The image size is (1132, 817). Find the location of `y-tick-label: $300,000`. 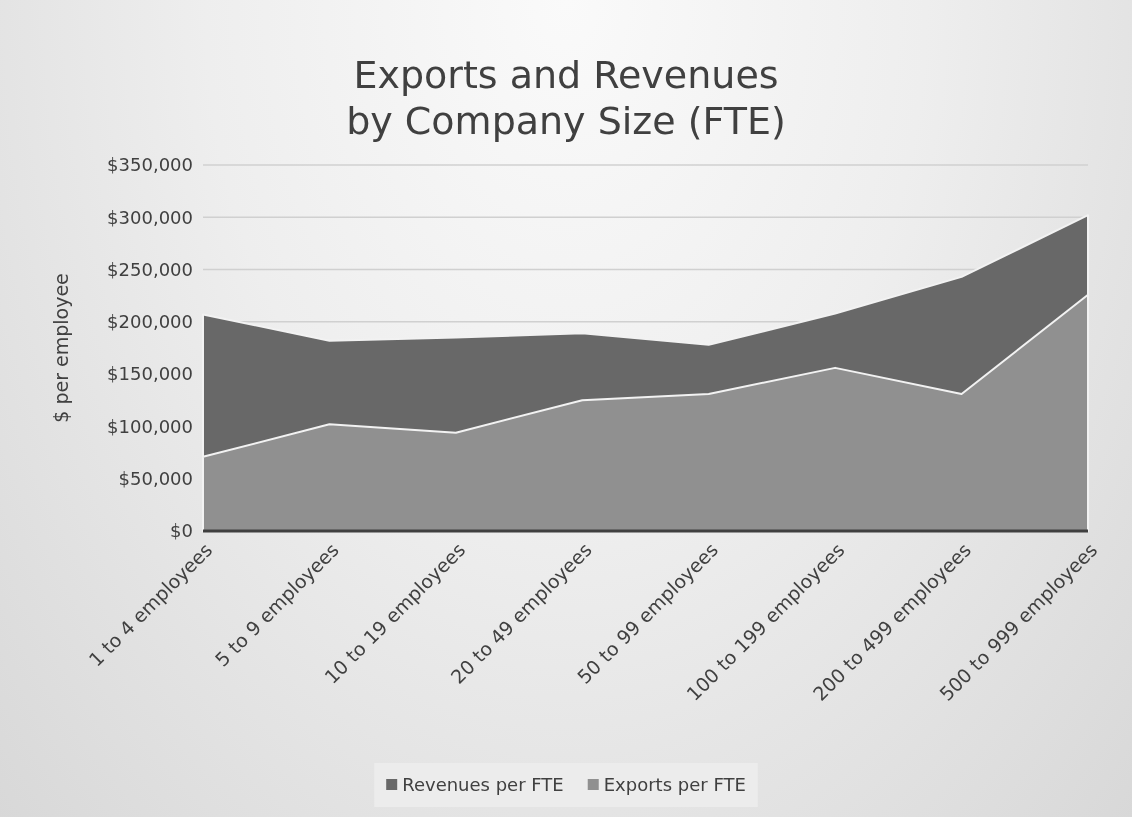

y-tick-label: $300,000 is located at coordinates (150, 217).